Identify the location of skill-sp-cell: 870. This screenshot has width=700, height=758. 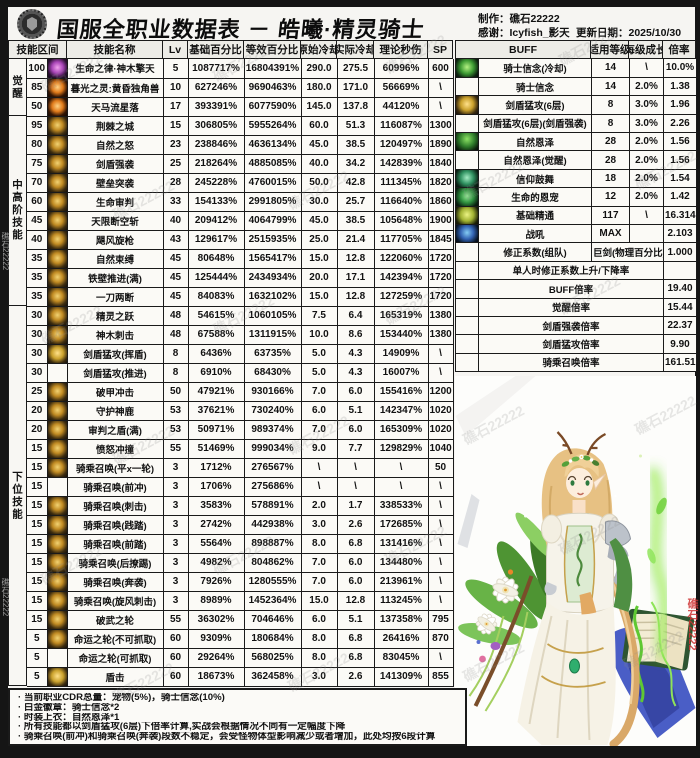
(441, 639).